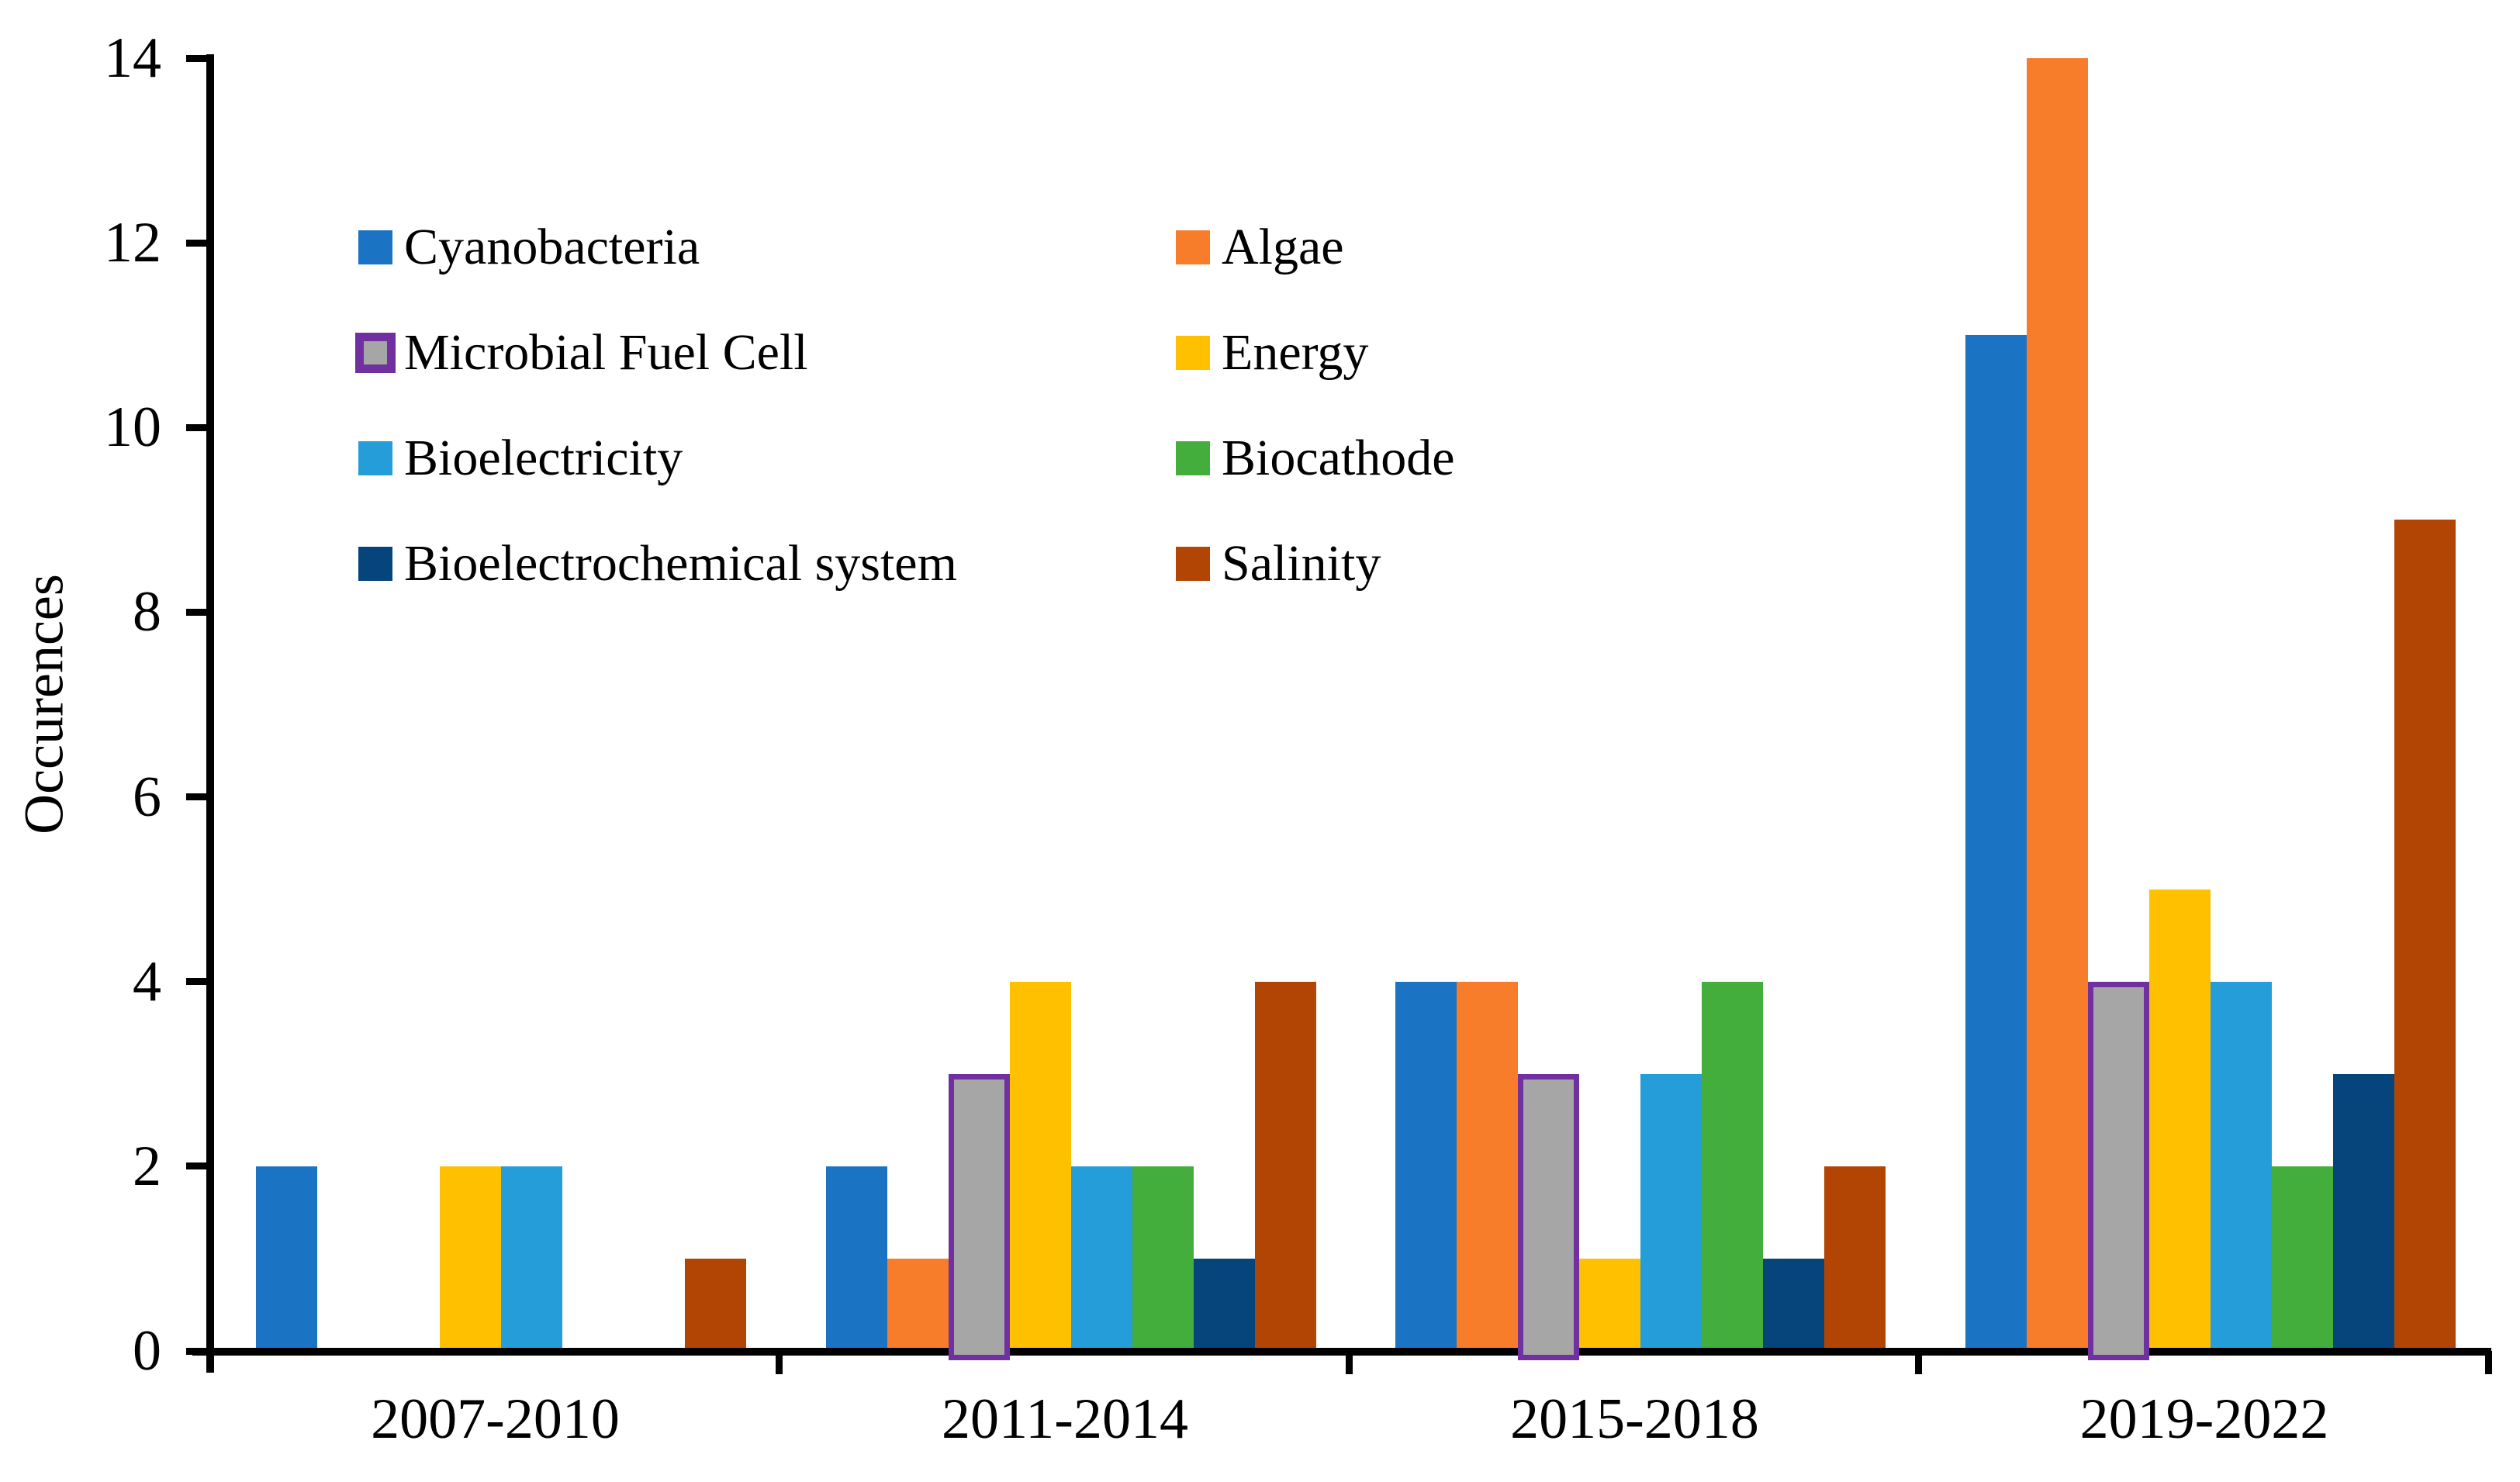 The height and width of the screenshot is (1482, 2520). I want to click on bar-cyanobacteria-2015-2018, so click(1426, 1165).